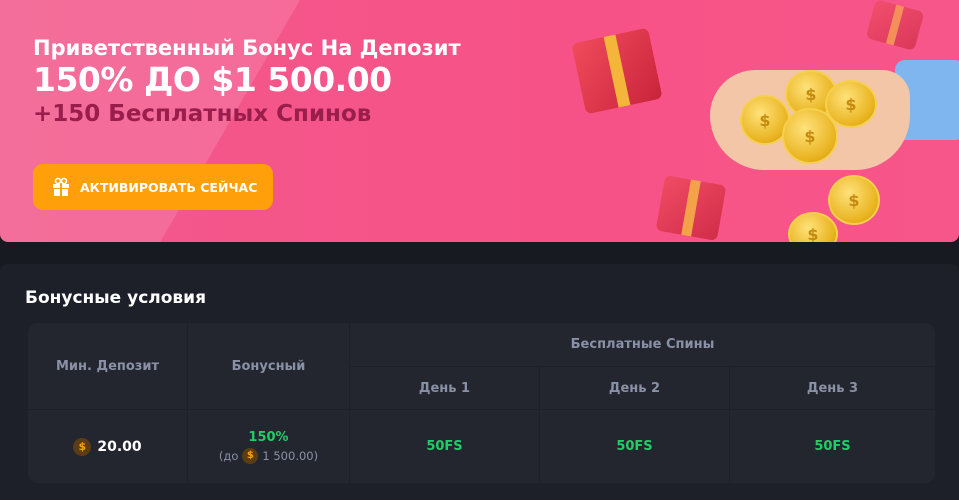 The width and height of the screenshot is (959, 500). I want to click on header-day-3: День 3, so click(832, 388).